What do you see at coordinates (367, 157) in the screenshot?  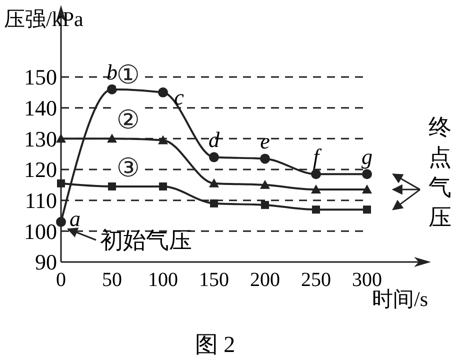 I see `annotation: g` at bounding box center [367, 157].